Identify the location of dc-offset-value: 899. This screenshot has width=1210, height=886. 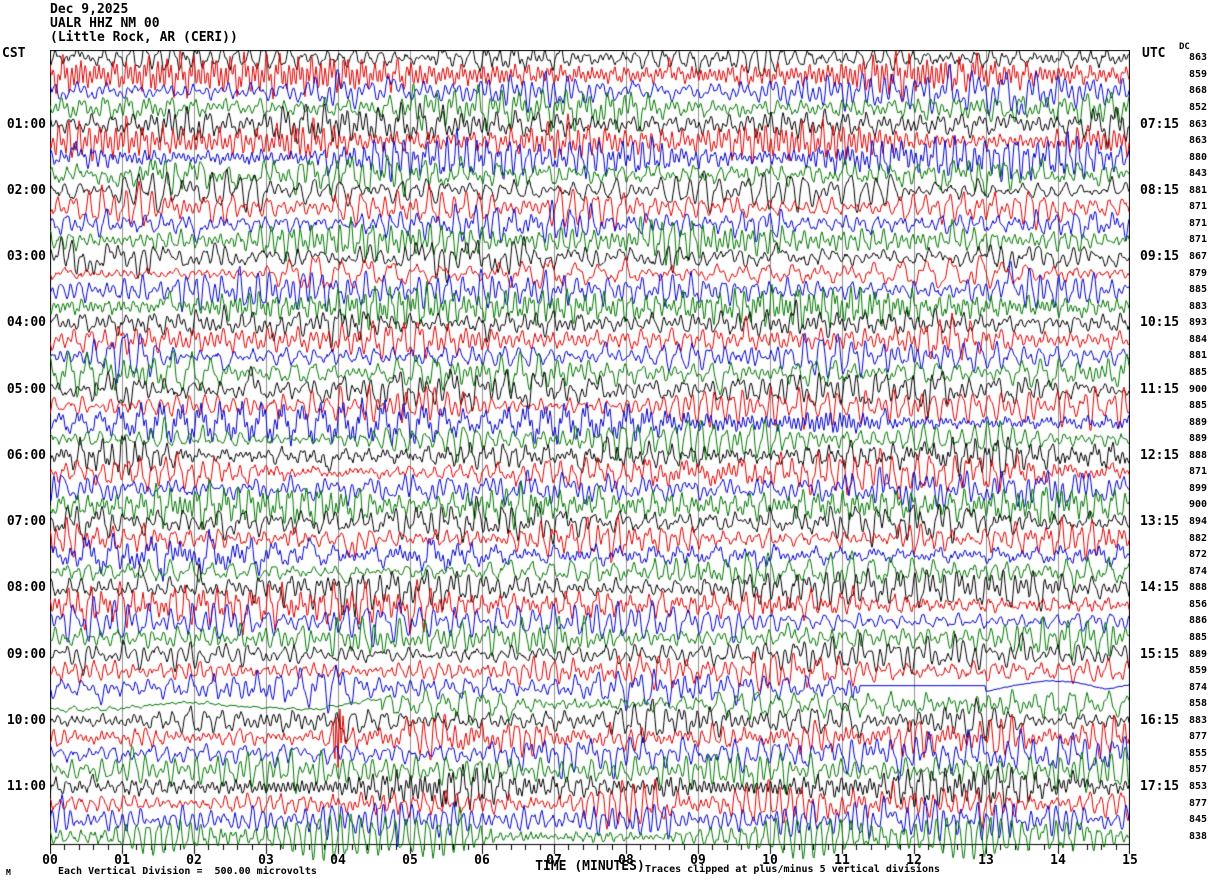
(1197, 488).